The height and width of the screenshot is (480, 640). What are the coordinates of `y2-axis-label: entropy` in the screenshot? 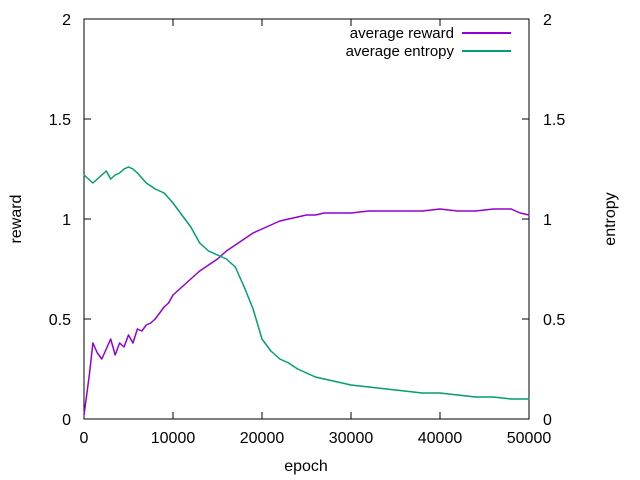 It's located at (610, 218).